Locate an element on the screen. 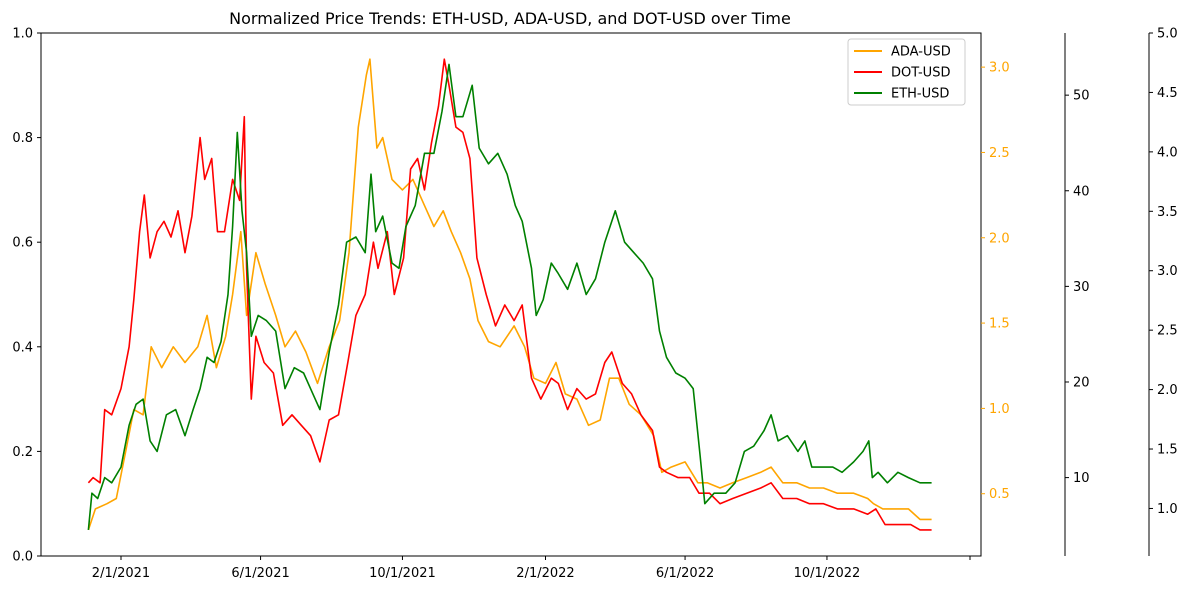  ada-y-tick-label: 3.0 is located at coordinates (999, 68).